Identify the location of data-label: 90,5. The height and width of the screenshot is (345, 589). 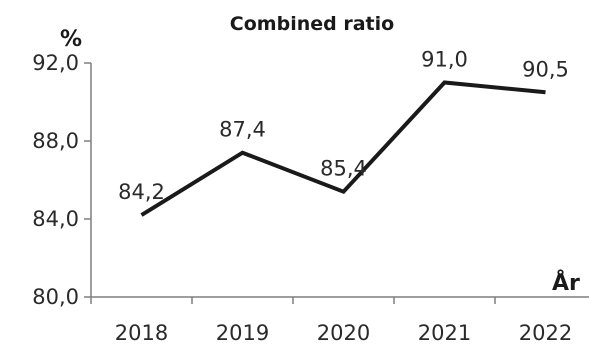
(545, 69).